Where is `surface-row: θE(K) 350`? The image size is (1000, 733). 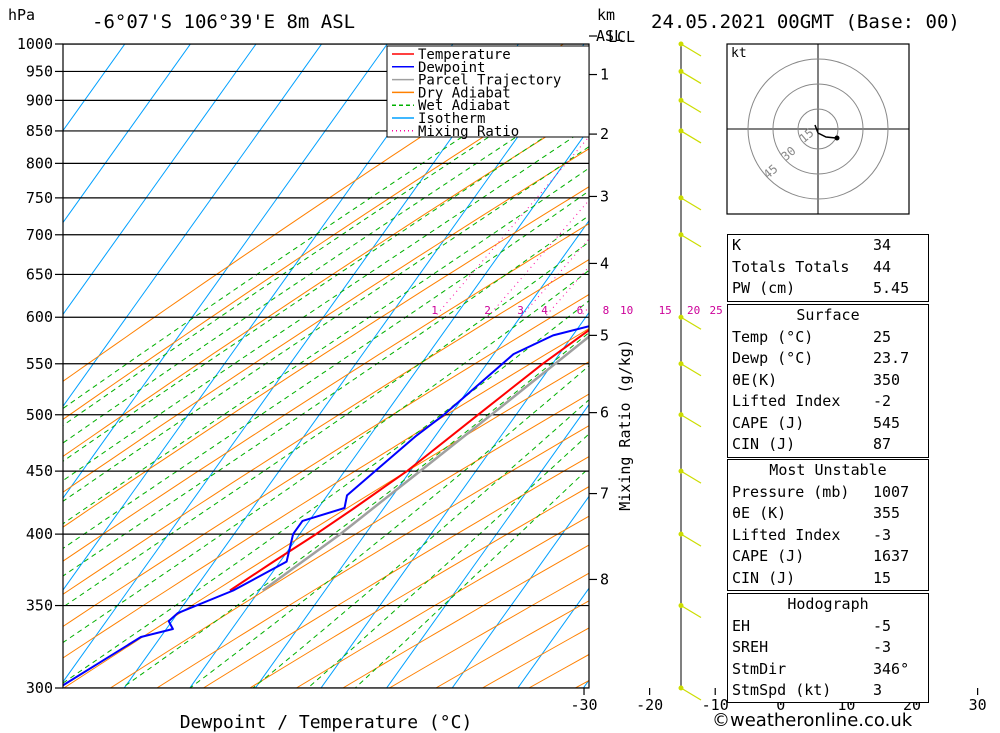
surface-row: θE(K) 350 is located at coordinates (816, 379).